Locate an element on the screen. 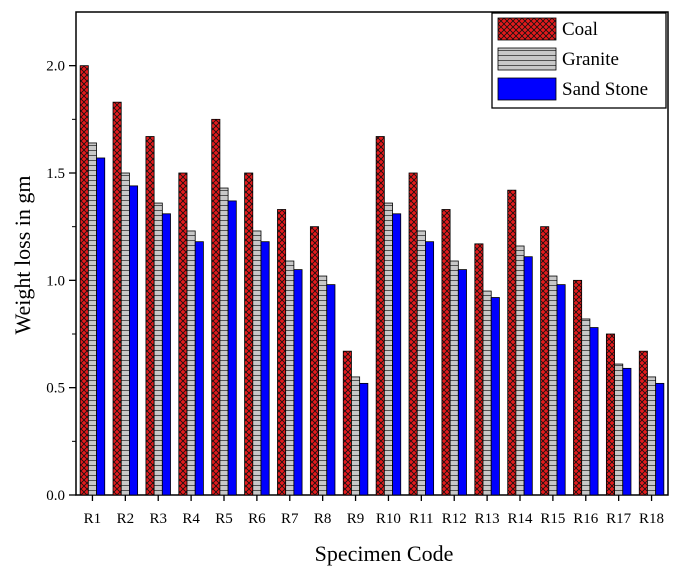  bar-granite-r7 is located at coordinates (290, 378).